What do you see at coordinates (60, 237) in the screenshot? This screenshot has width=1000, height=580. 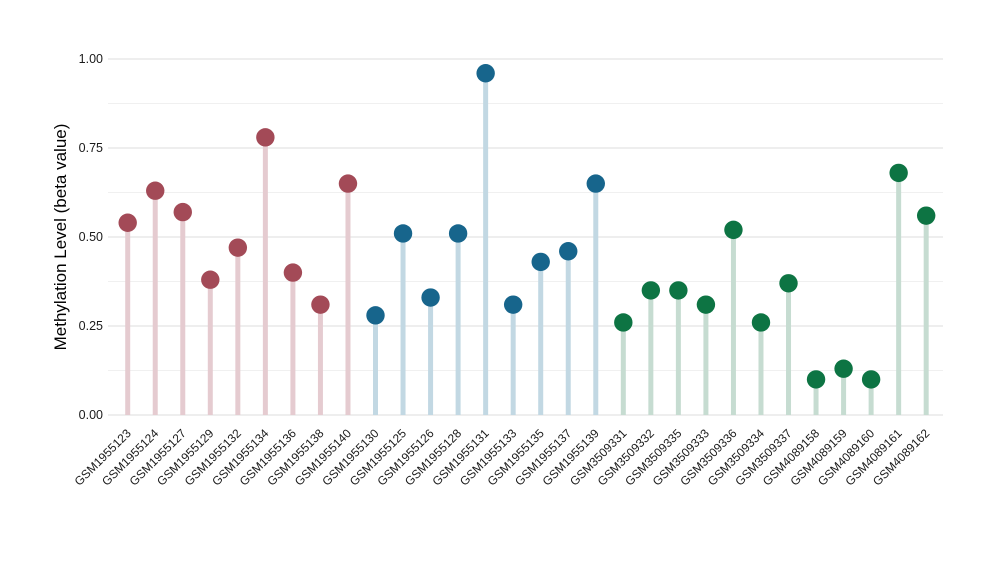 I see `y-axis-title: Methylation Level (beta value)` at bounding box center [60, 237].